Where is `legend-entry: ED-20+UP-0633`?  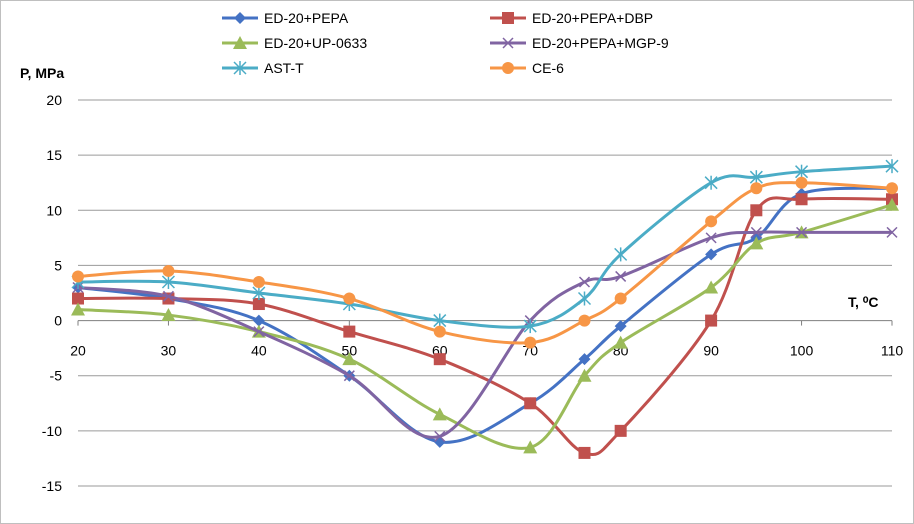 legend-entry: ED-20+UP-0633 is located at coordinates (294, 43).